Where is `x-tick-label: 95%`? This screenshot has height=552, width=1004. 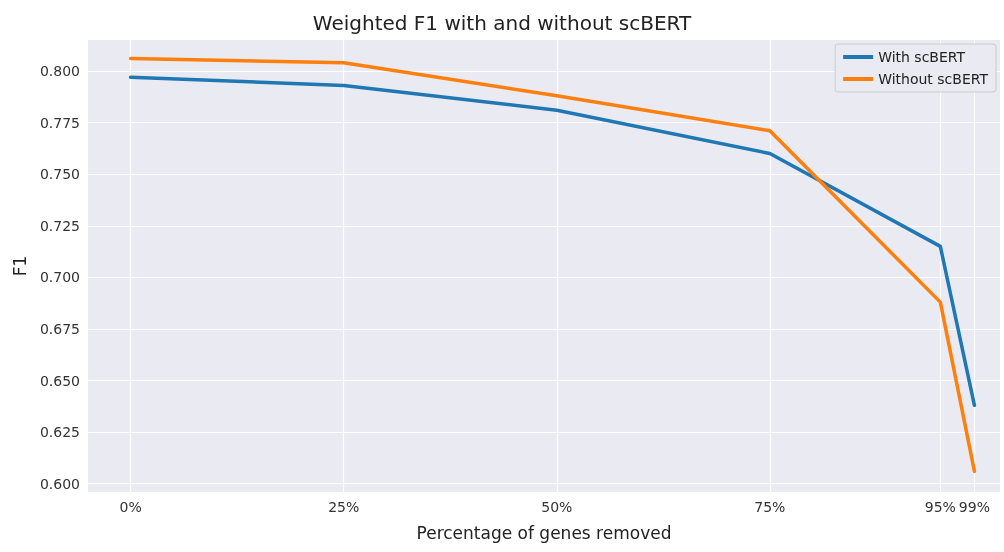
x-tick-label: 95% is located at coordinates (940, 507).